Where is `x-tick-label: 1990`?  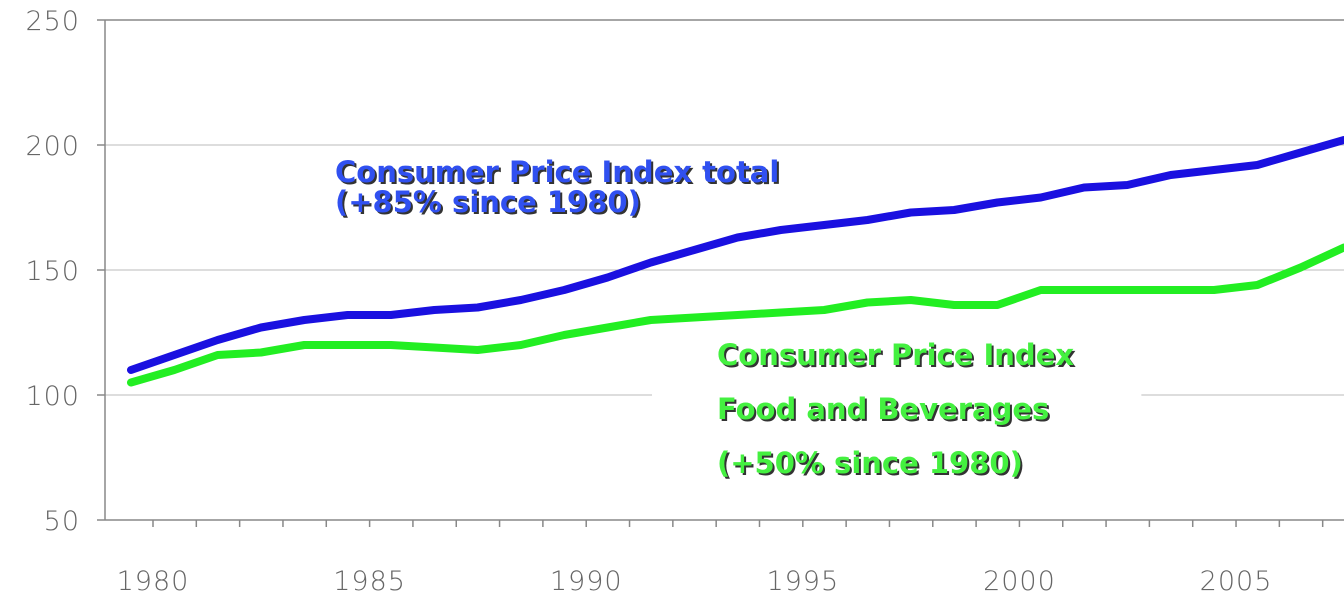 x-tick-label: 1990 is located at coordinates (586, 581).